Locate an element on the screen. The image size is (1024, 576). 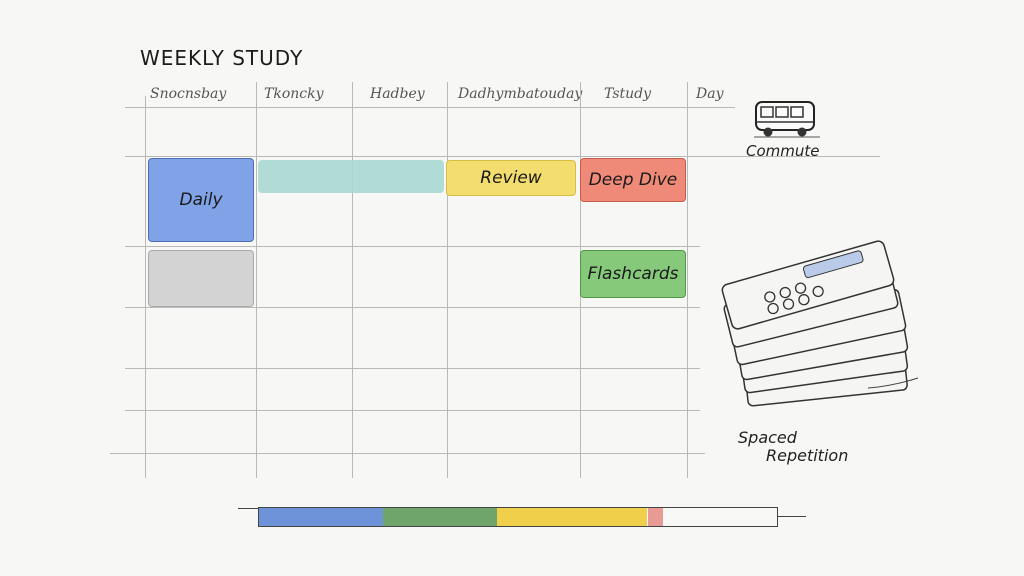
daily-block-label: Daily is located at coordinates (201, 200).